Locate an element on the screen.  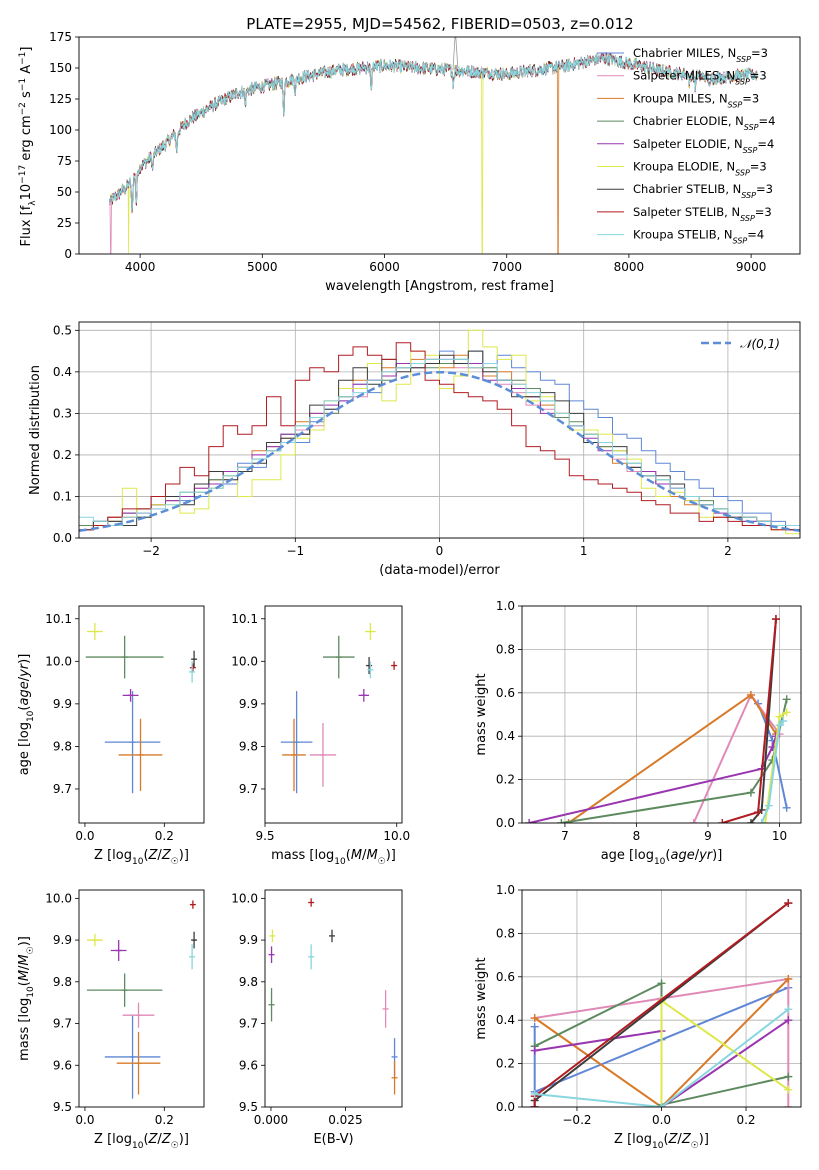
x-tick-label: 4000 is located at coordinates (140, 267).